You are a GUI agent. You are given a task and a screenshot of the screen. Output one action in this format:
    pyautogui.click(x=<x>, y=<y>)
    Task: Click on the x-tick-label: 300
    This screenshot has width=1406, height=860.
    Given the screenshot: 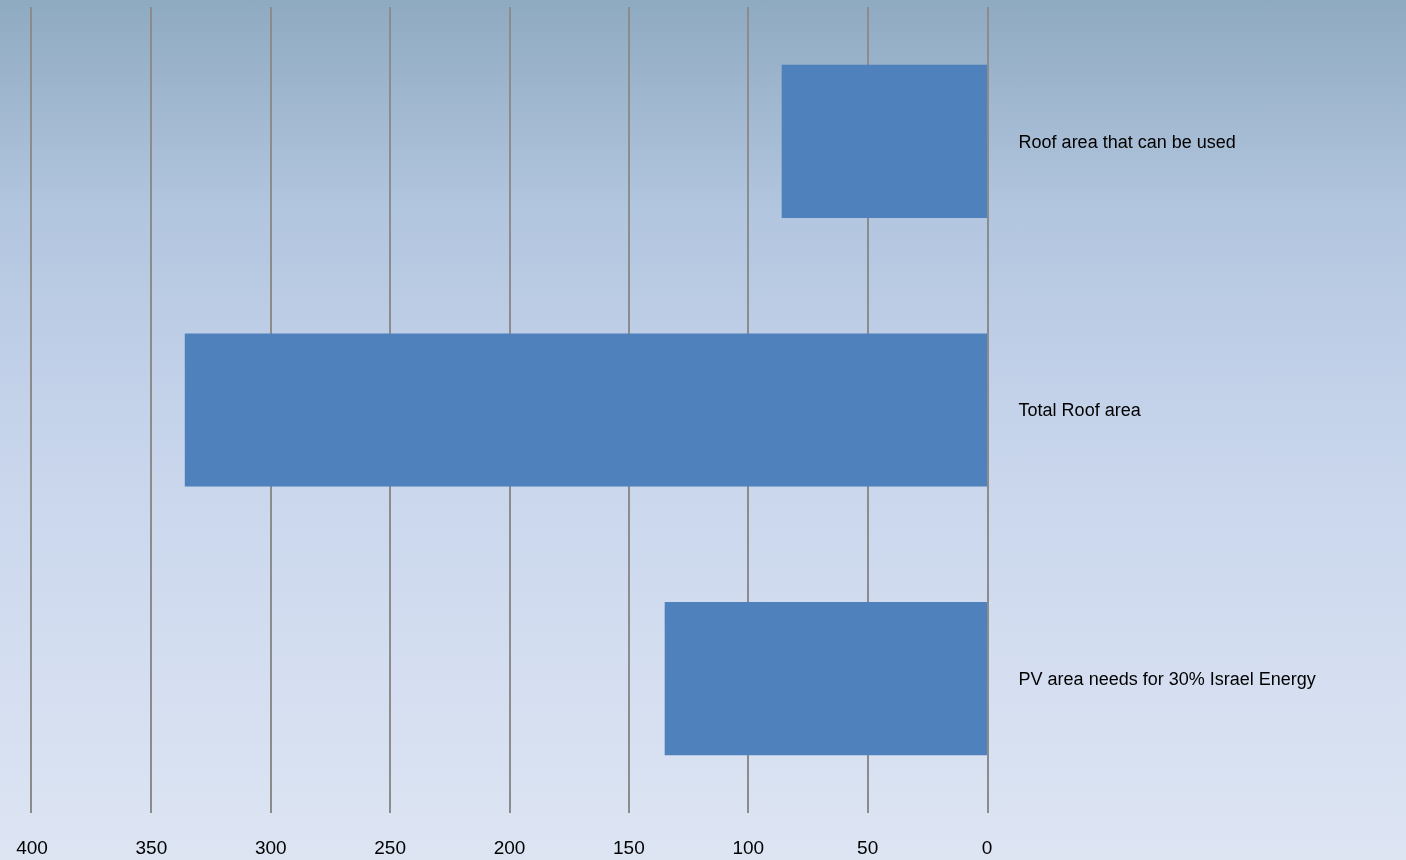 What is the action you would take?
    pyautogui.click(x=270, y=847)
    